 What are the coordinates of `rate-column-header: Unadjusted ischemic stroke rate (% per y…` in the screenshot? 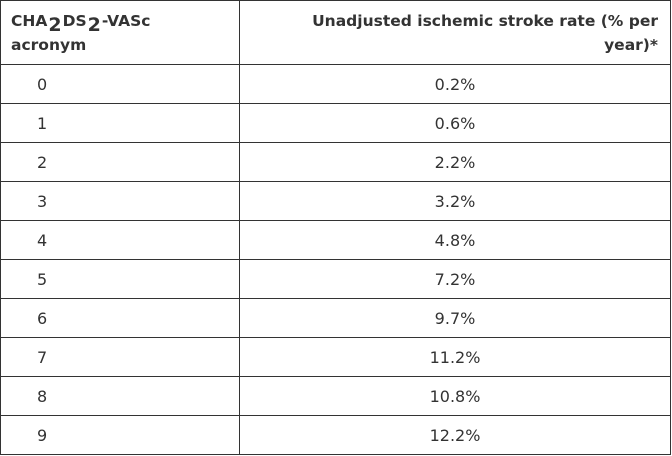 It's located at (455, 32).